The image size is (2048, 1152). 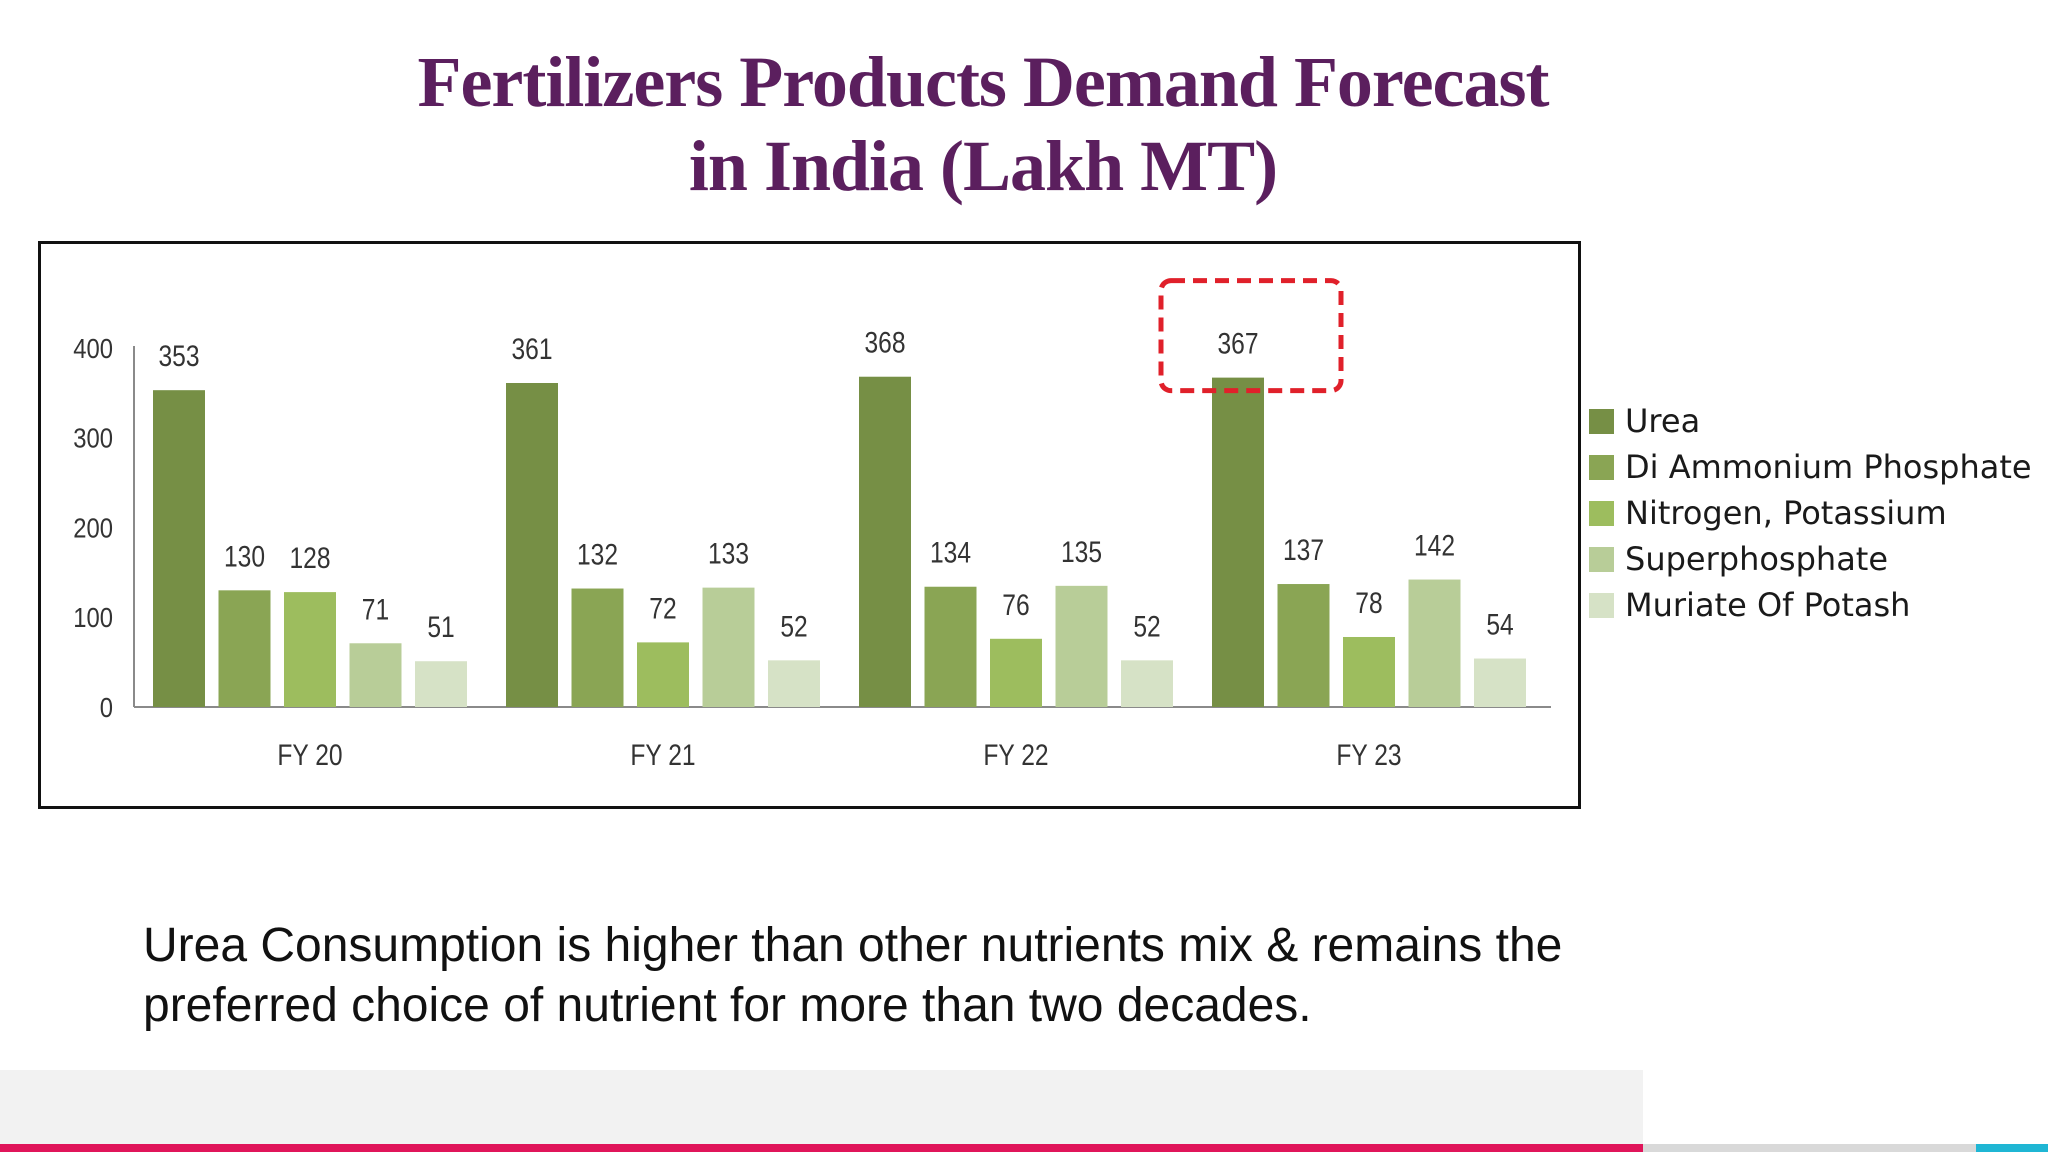 What do you see at coordinates (728, 553) in the screenshot?
I see `bar-data-label: 133` at bounding box center [728, 553].